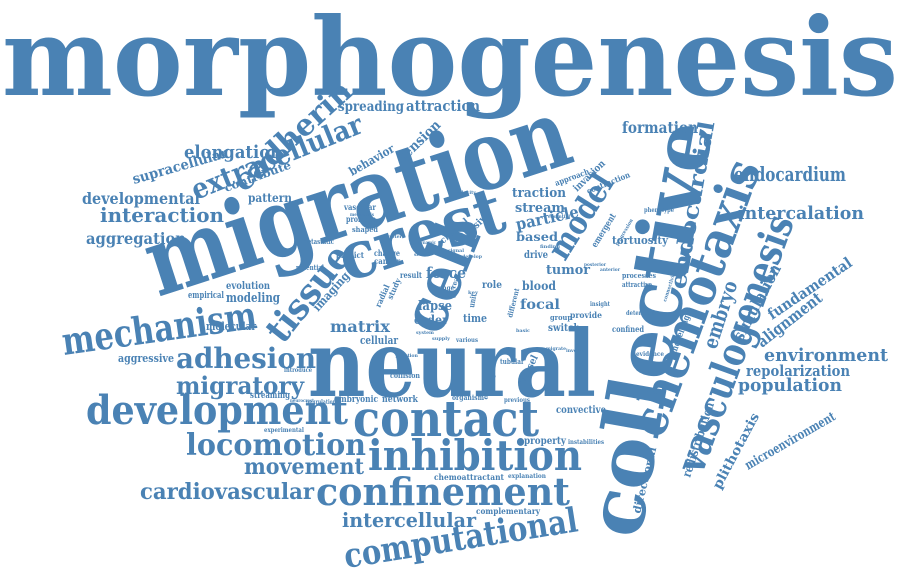 Image resolution: width=900 pixels, height=571 pixels. I want to click on word-organism: organism, so click(468, 397).